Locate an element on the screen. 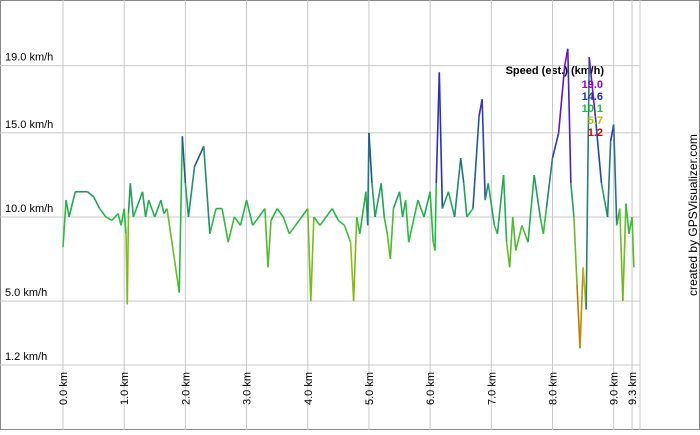  watermark: created by GPSVisualizer.com is located at coordinates (693, 215).